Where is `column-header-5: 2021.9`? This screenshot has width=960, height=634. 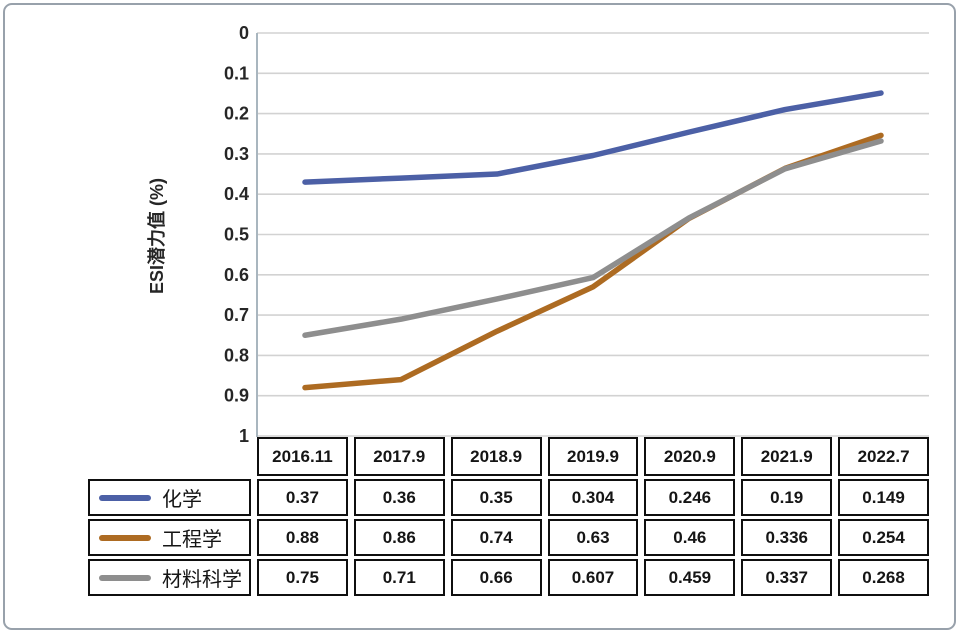
column-header-5: 2021.9 is located at coordinates (787, 456).